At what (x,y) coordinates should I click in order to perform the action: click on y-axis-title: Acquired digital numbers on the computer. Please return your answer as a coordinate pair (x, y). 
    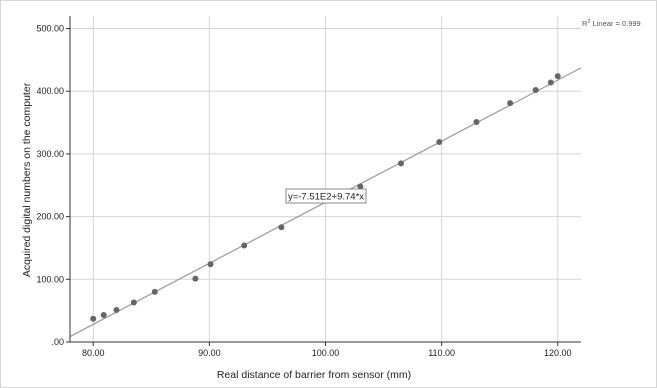
    Looking at the image, I should click on (27, 179).